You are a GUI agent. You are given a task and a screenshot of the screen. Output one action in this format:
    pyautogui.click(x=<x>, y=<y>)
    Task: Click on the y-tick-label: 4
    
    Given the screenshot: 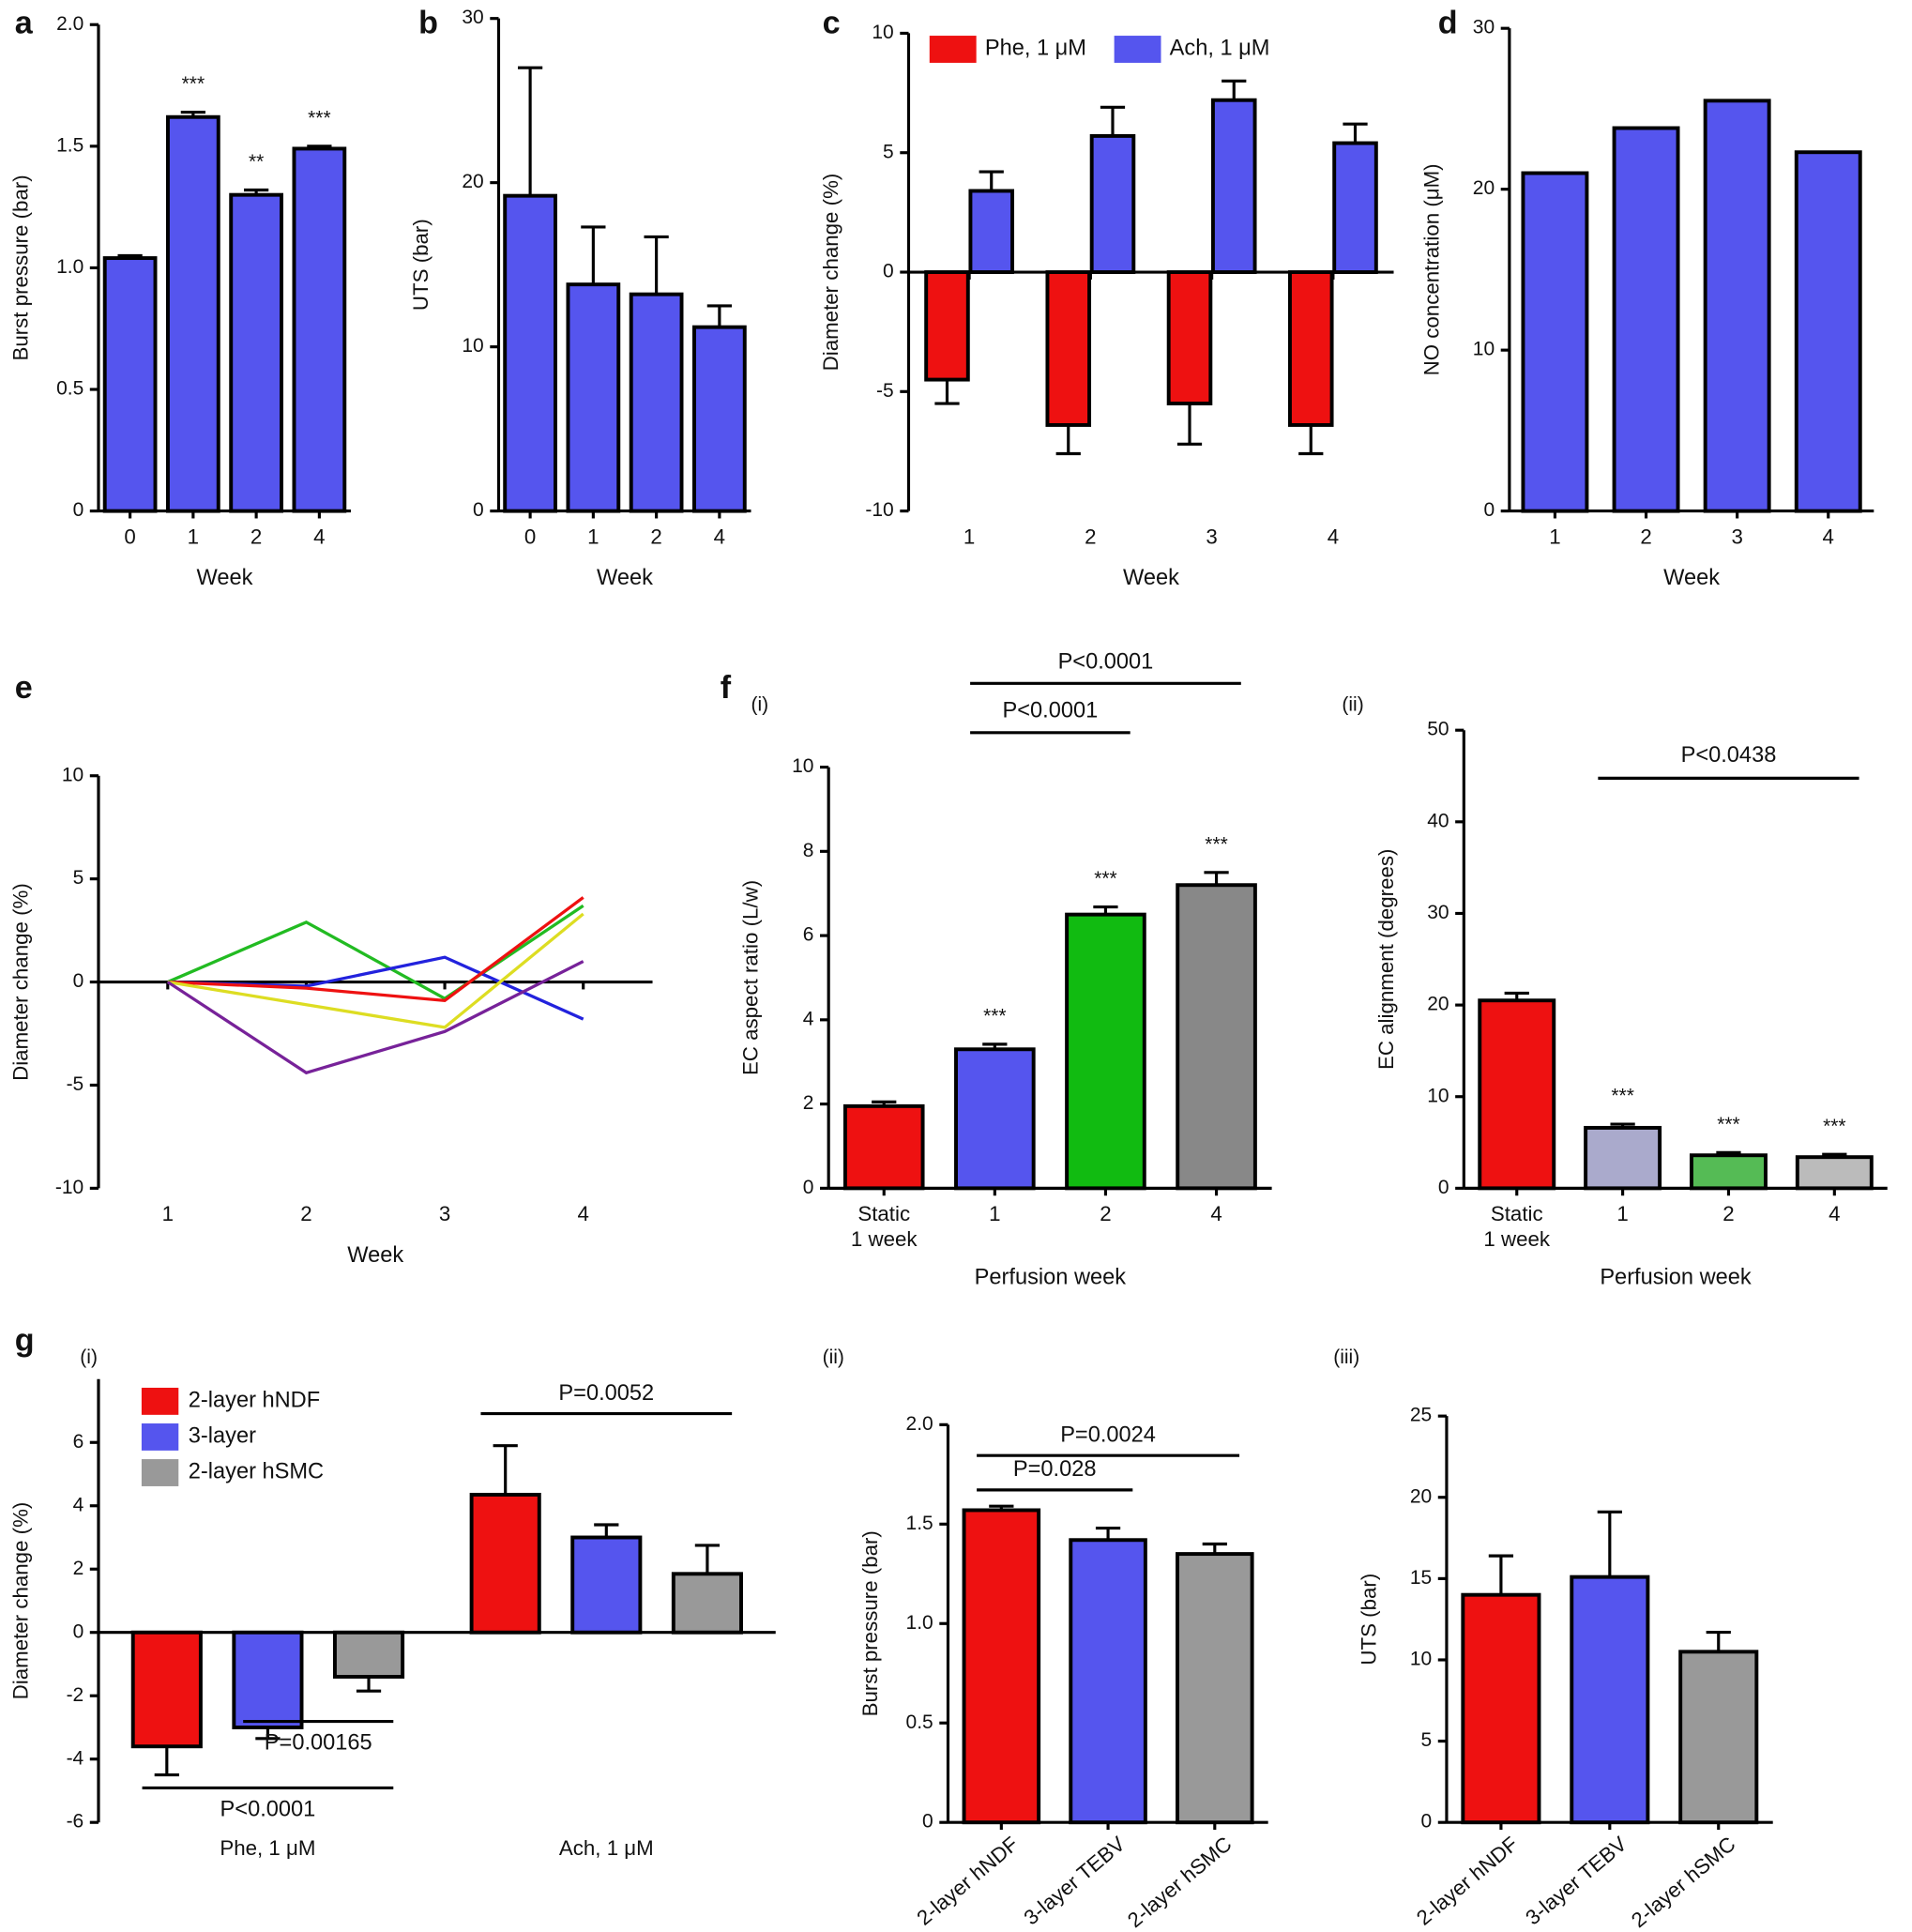 What is the action you would take?
    pyautogui.click(x=78, y=1504)
    